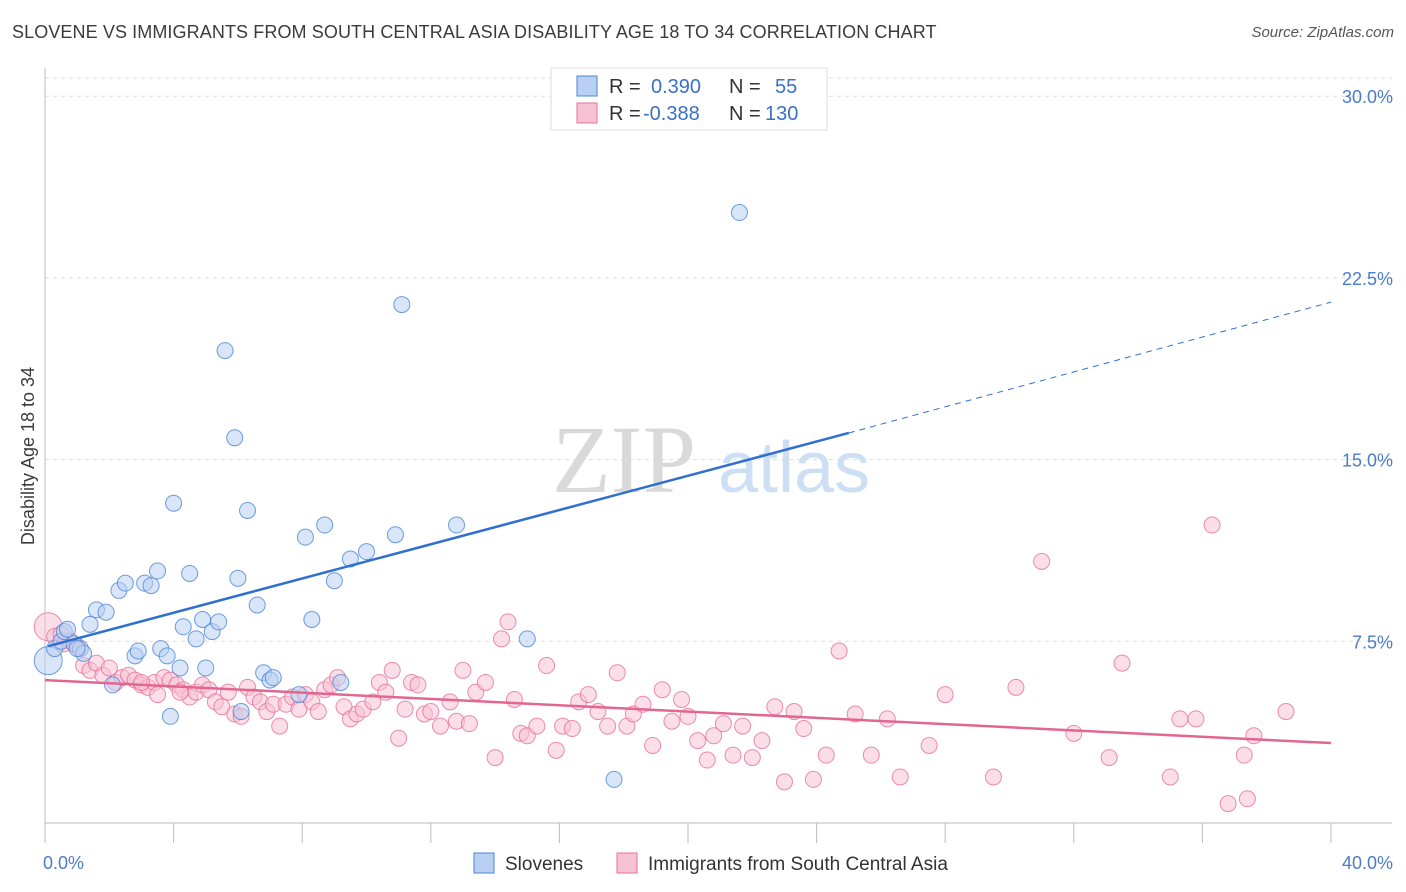 The width and height of the screenshot is (1406, 892). Describe the element at coordinates (1367, 863) in the screenshot. I see `x-tick-label: 40.0%` at that location.